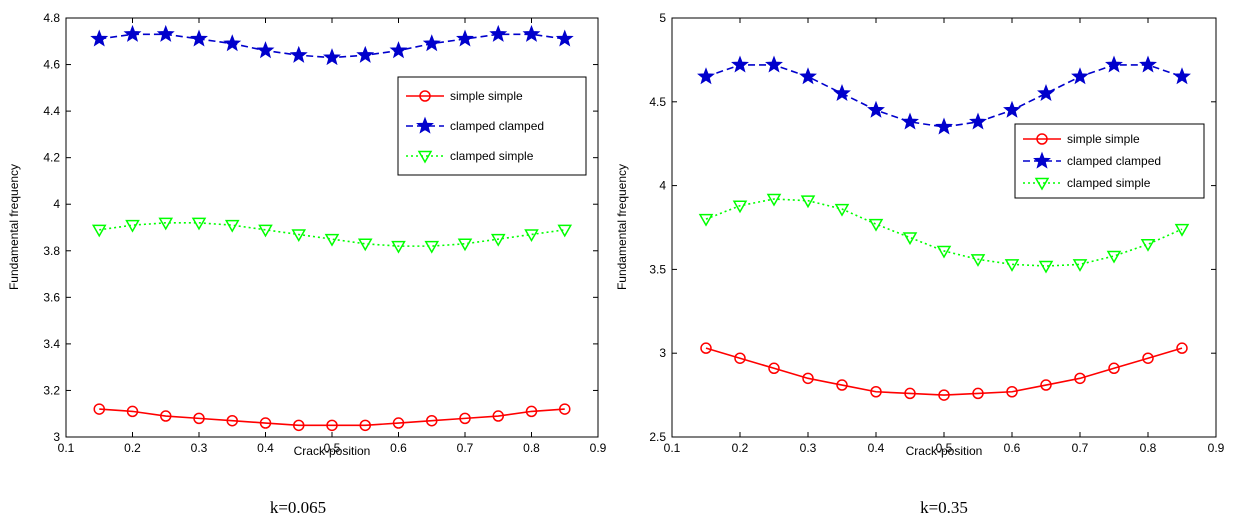  I want to click on x-tick-label: 0.3, so click(199, 448).